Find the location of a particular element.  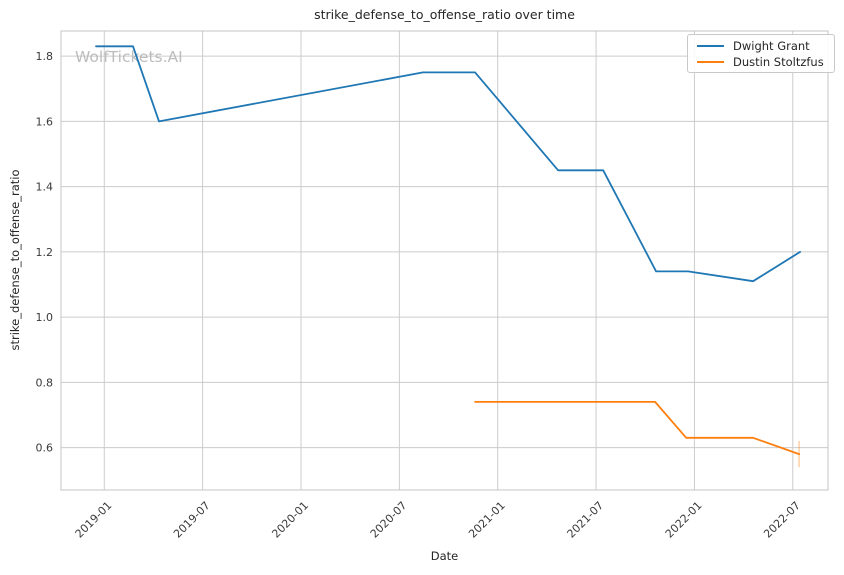

x-tick-label: 2019-07 is located at coordinates (192, 520).